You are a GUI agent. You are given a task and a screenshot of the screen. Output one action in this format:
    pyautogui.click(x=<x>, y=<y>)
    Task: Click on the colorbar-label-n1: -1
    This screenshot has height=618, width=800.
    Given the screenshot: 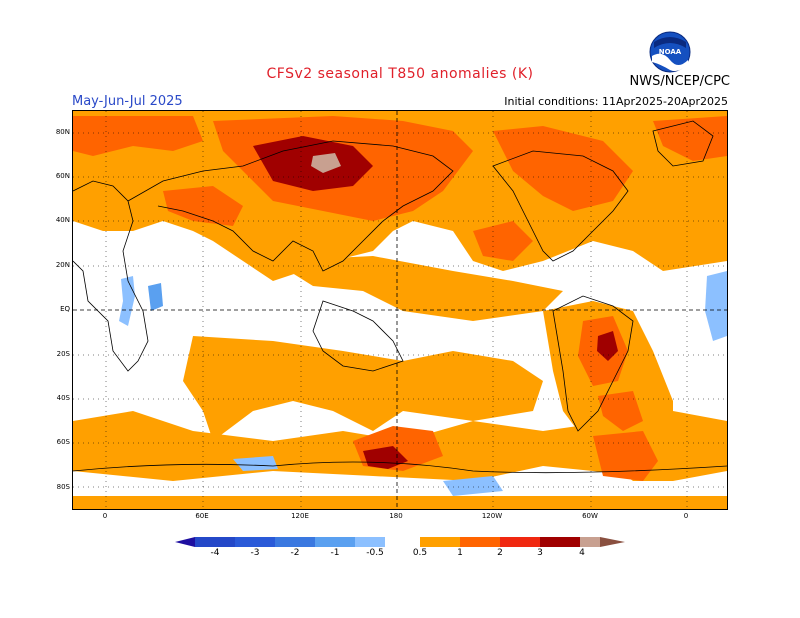 What is the action you would take?
    pyautogui.click(x=335, y=553)
    